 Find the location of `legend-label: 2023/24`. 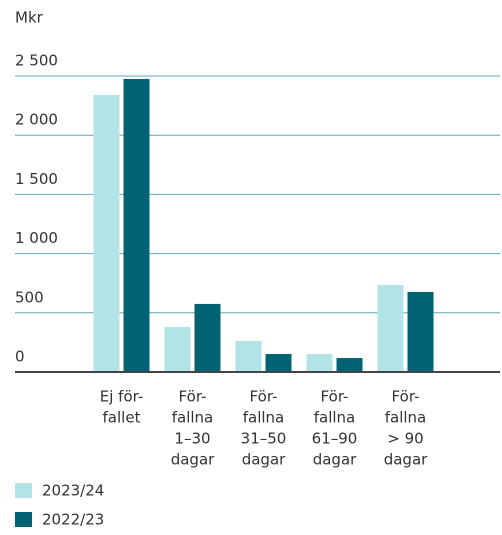

legend-label: 2023/24 is located at coordinates (73, 491).